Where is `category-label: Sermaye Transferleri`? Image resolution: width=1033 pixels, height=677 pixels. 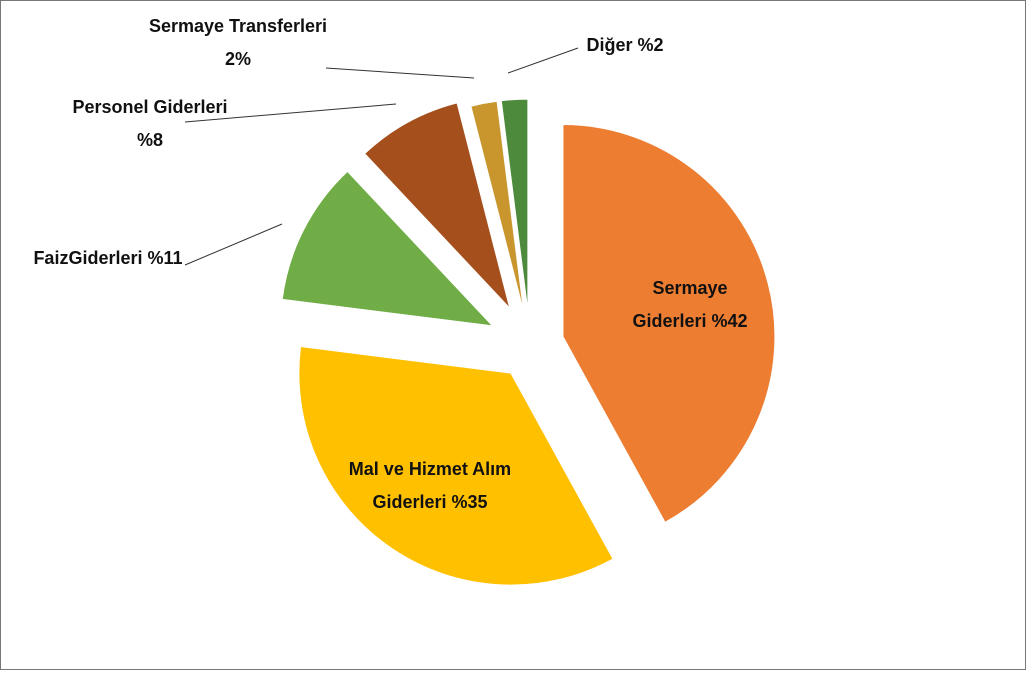 category-label: Sermaye Transferleri is located at coordinates (238, 26).